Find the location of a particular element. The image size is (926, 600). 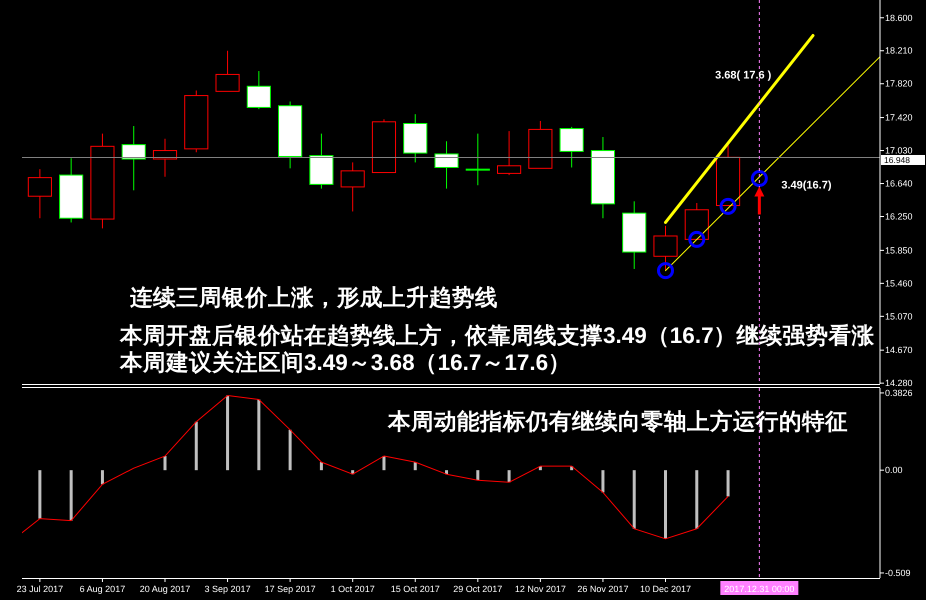

annotation: 3.68( 17.6 ) is located at coordinates (743, 75).